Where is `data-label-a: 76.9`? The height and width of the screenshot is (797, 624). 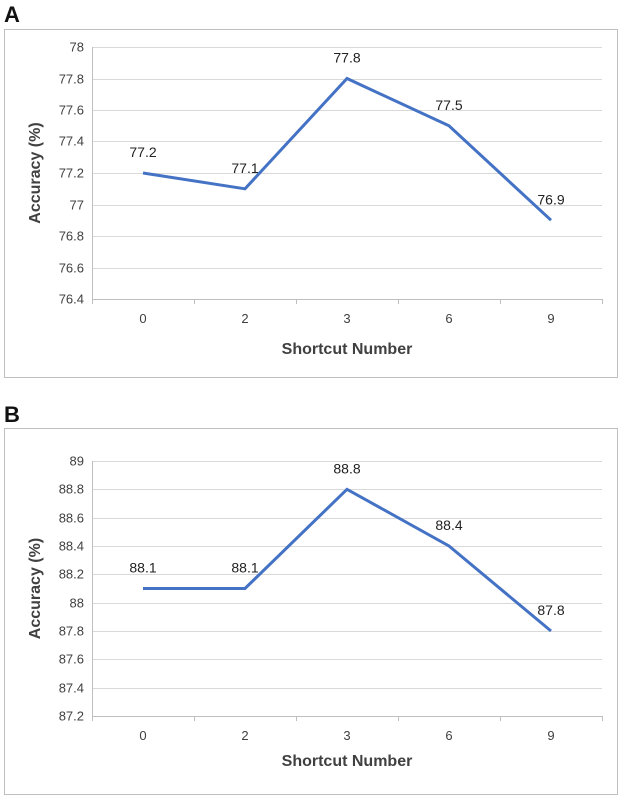
data-label-a: 76.9 is located at coordinates (550, 199).